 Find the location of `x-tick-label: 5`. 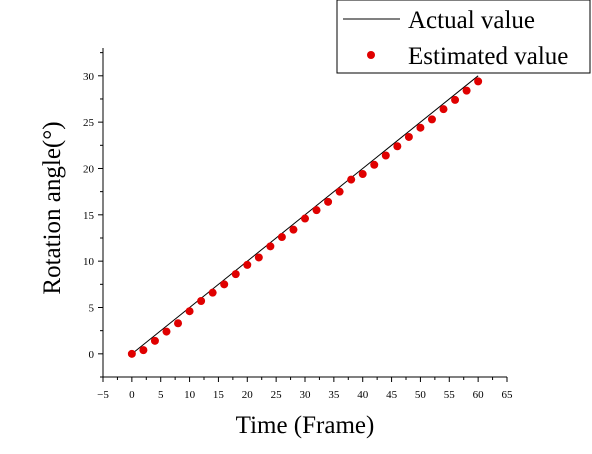

x-tick-label: 5 is located at coordinates (161, 395).